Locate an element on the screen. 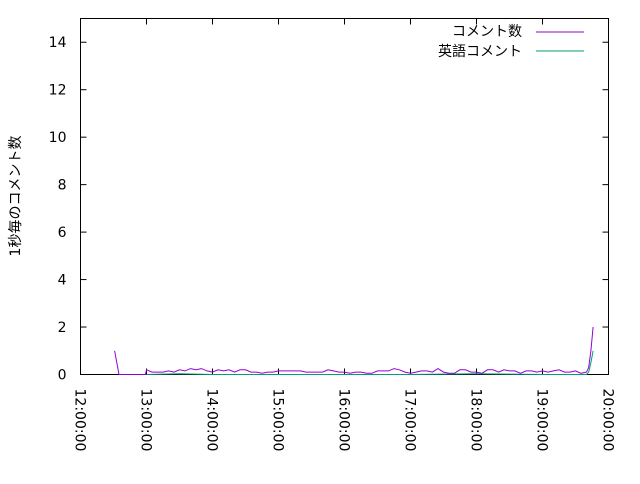 Image resolution: width=640 pixels, height=484 pixels. x-tick-label: 14:00:00 is located at coordinates (212, 420).